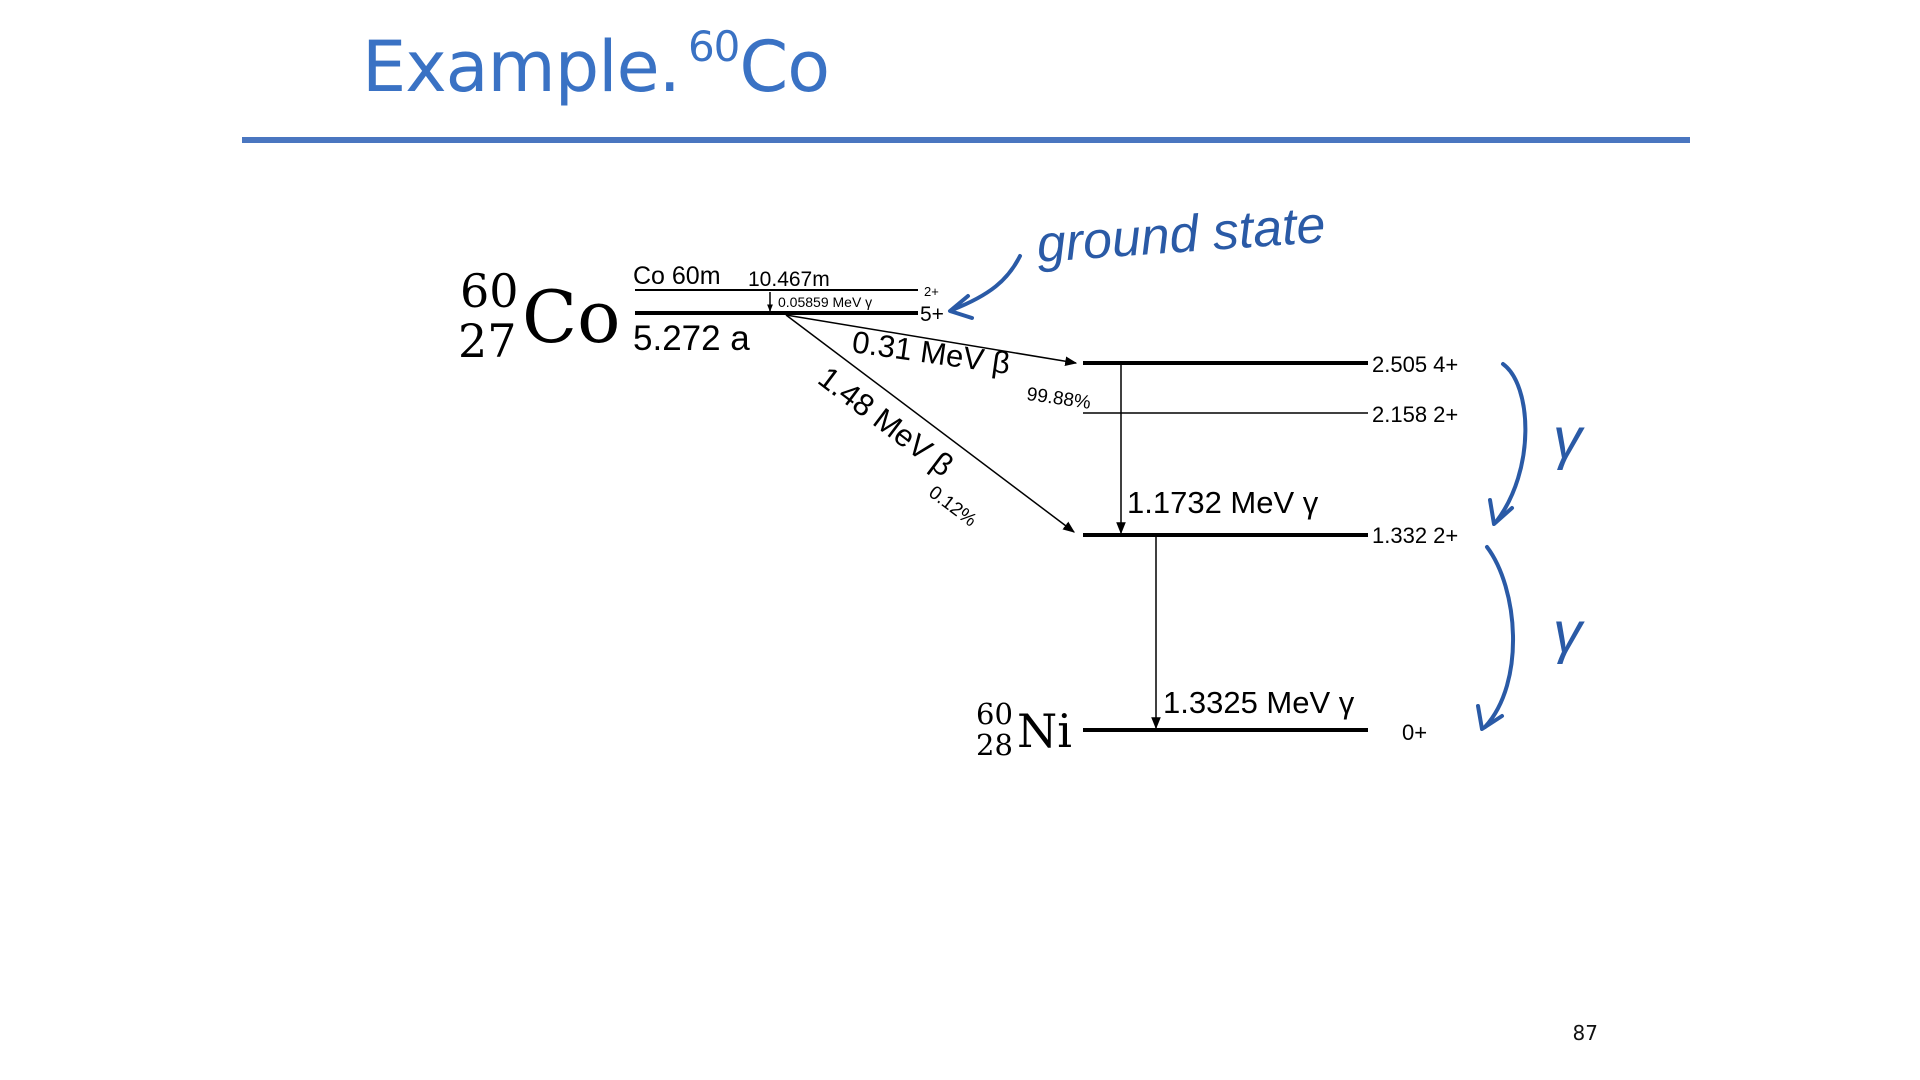  I want to click on daughter-symbol: Ni, so click(1044, 731).